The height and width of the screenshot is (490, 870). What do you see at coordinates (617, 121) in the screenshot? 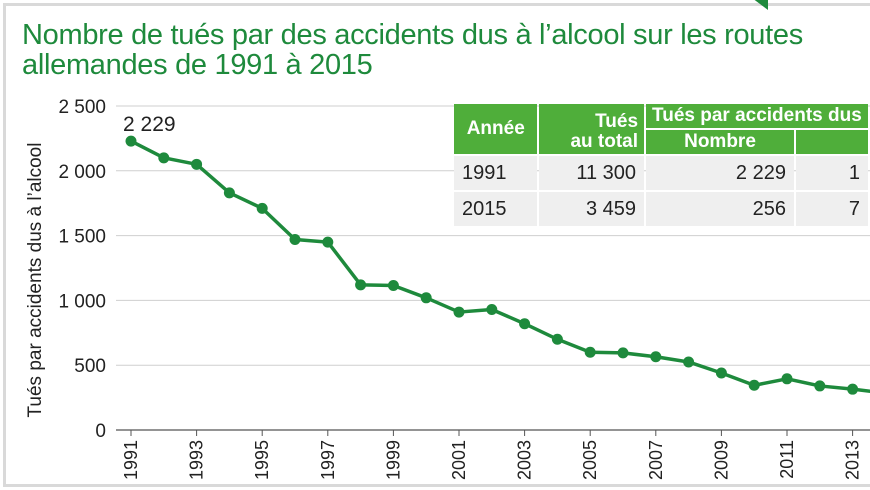
I see `header-tues-total-line1: Tués` at bounding box center [617, 121].